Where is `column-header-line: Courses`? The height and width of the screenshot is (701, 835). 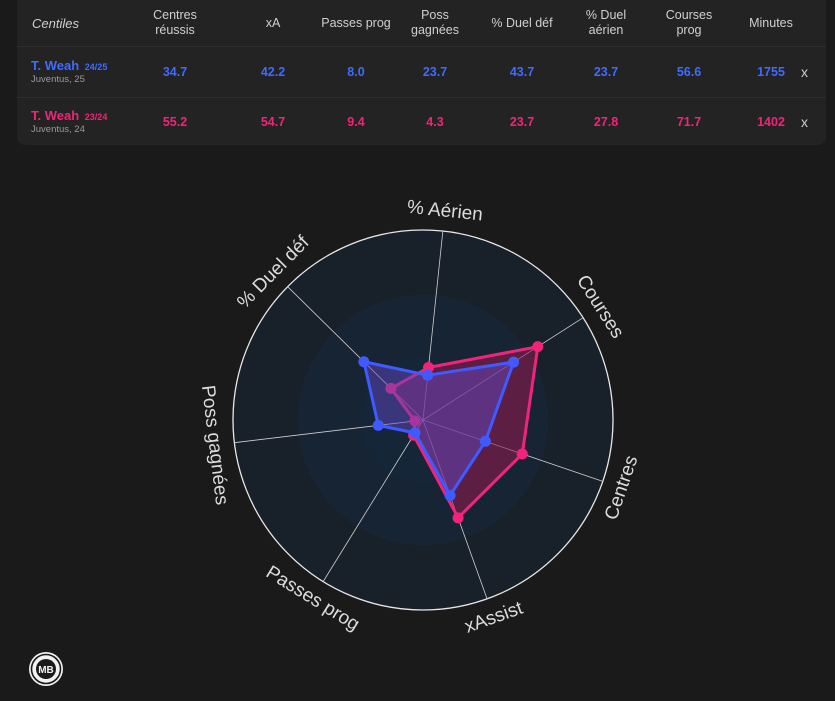
column-header-line: Courses is located at coordinates (689, 15).